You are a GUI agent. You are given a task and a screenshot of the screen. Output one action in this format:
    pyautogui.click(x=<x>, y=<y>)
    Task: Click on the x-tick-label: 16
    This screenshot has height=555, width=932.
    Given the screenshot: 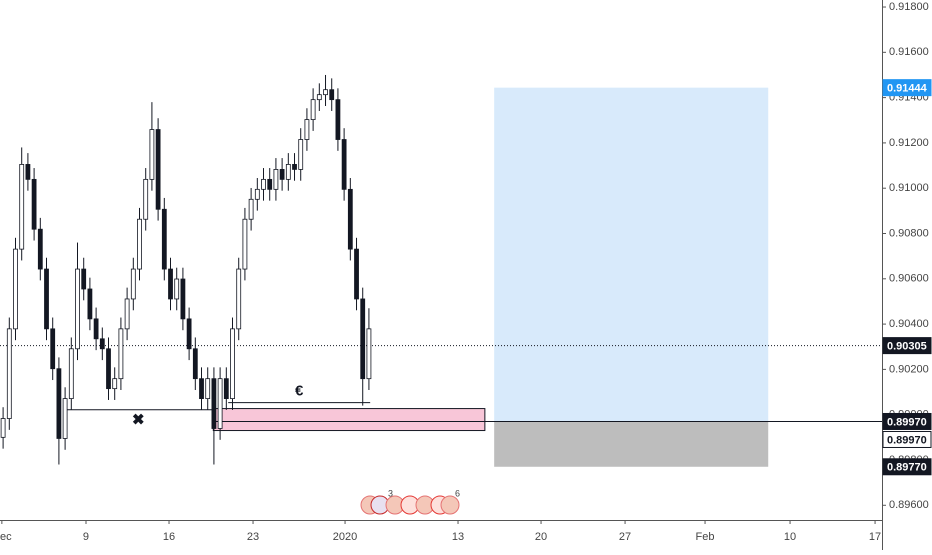 What is the action you would take?
    pyautogui.click(x=169, y=537)
    